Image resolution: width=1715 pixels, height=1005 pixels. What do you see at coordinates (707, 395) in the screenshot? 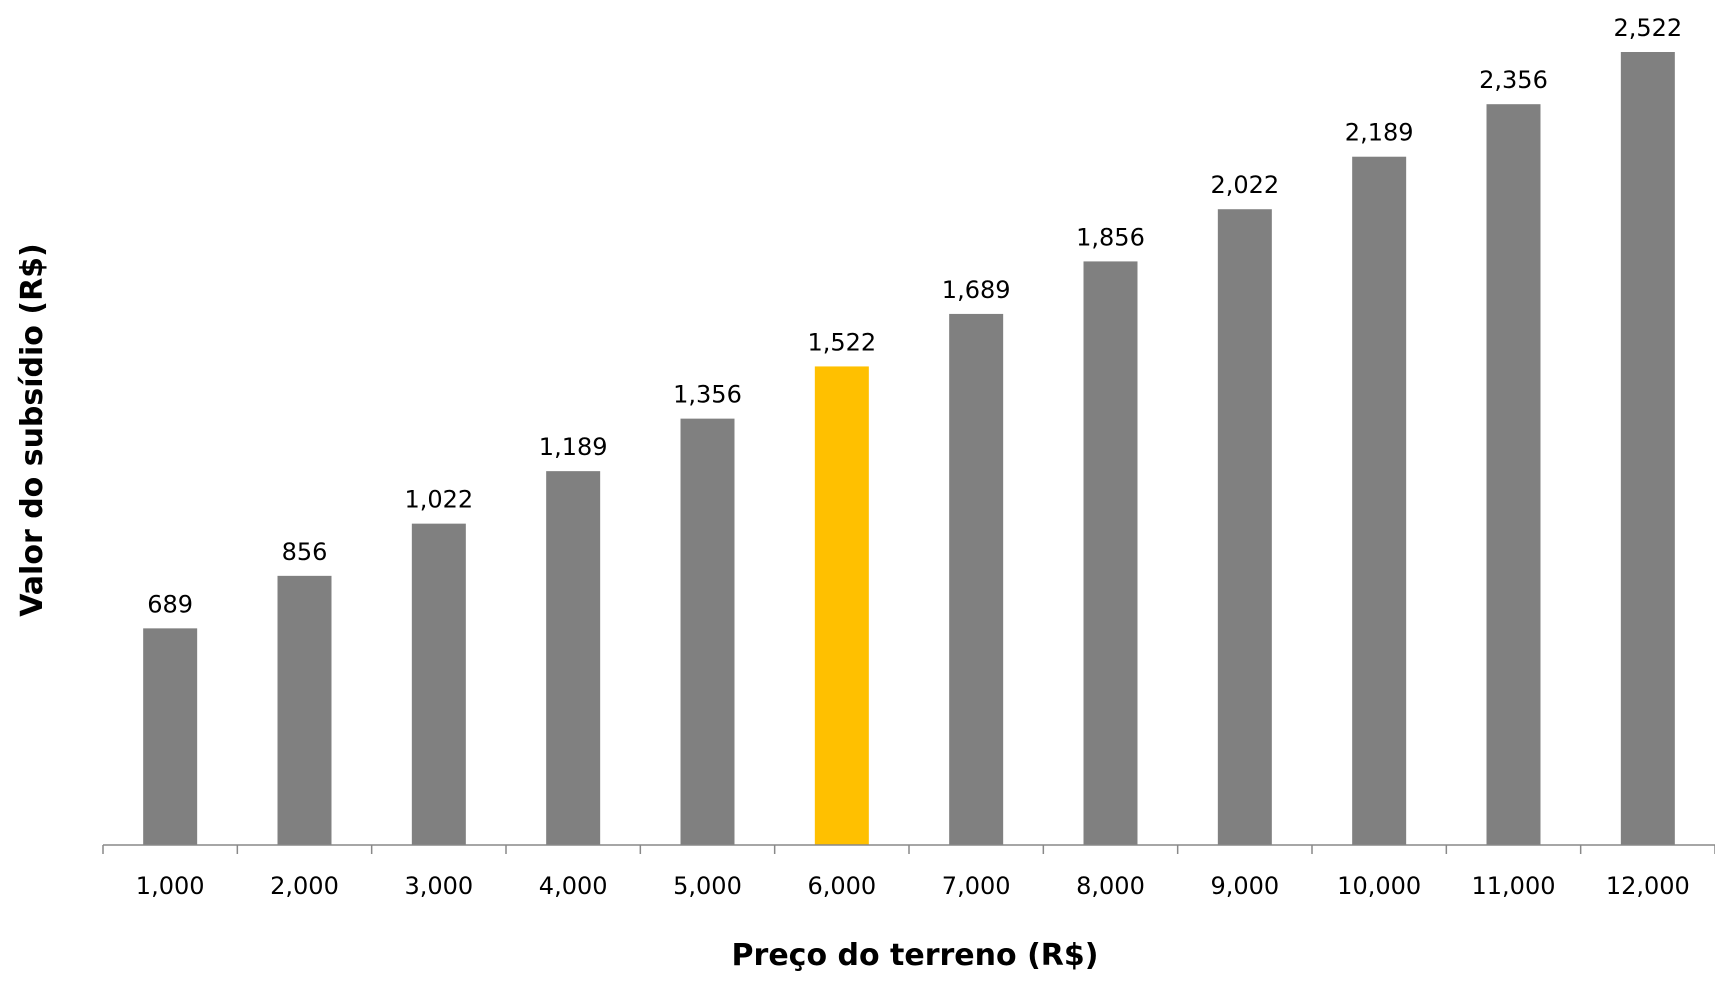
I see `data-label-5: 1,356` at bounding box center [707, 395].